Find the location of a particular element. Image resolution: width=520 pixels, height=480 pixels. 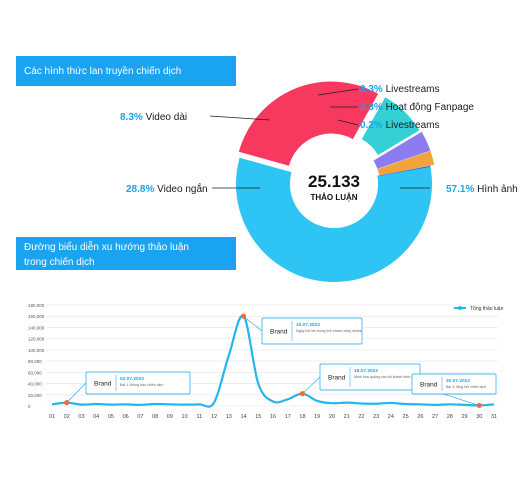

x-tick-label: 22 is located at coordinates (361, 417).